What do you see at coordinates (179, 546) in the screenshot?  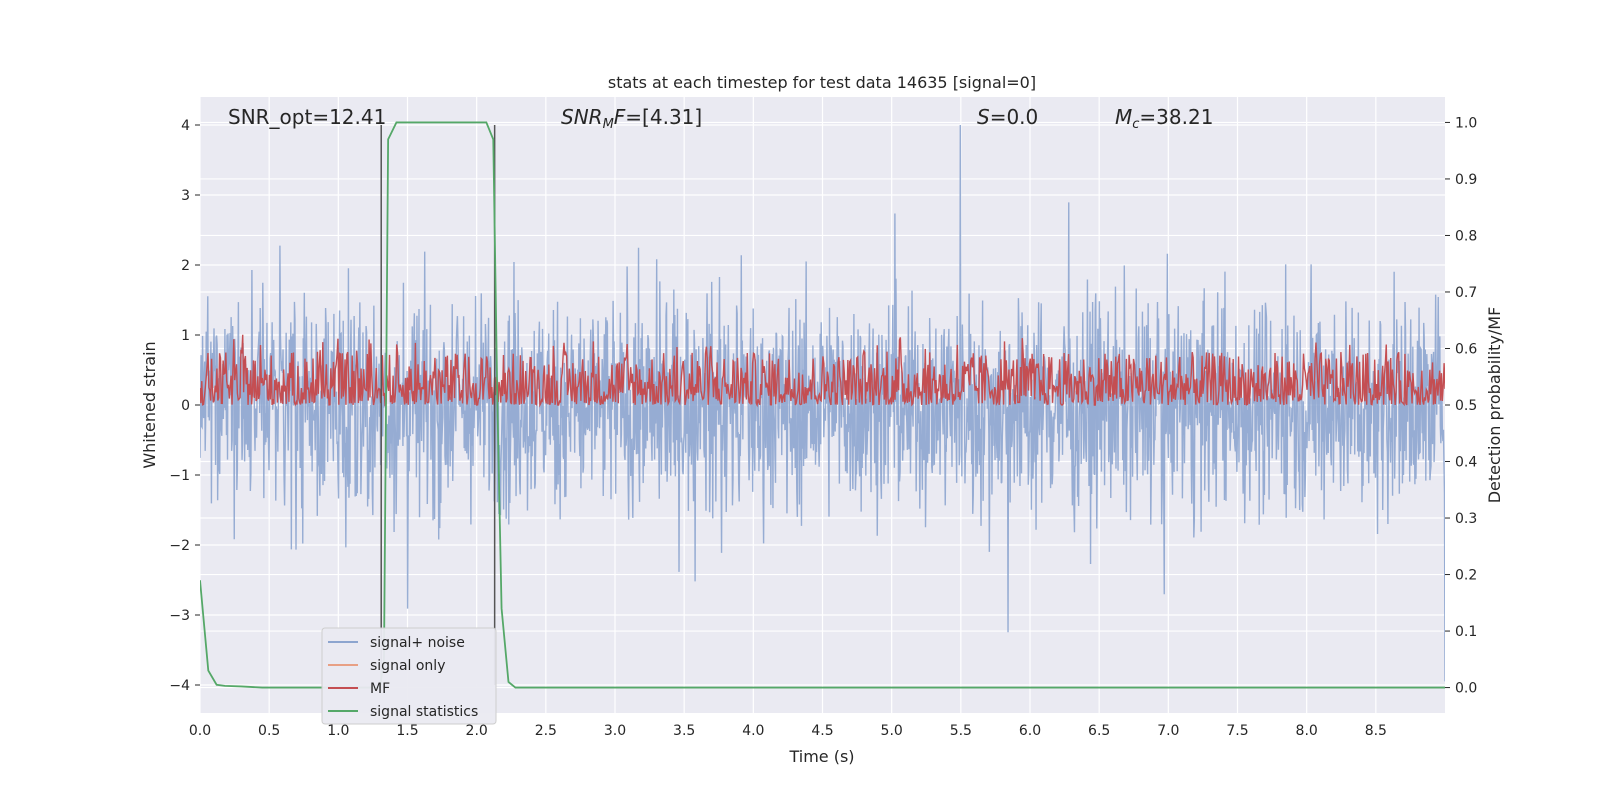 I see `y-tick-label: −2` at bounding box center [179, 546].